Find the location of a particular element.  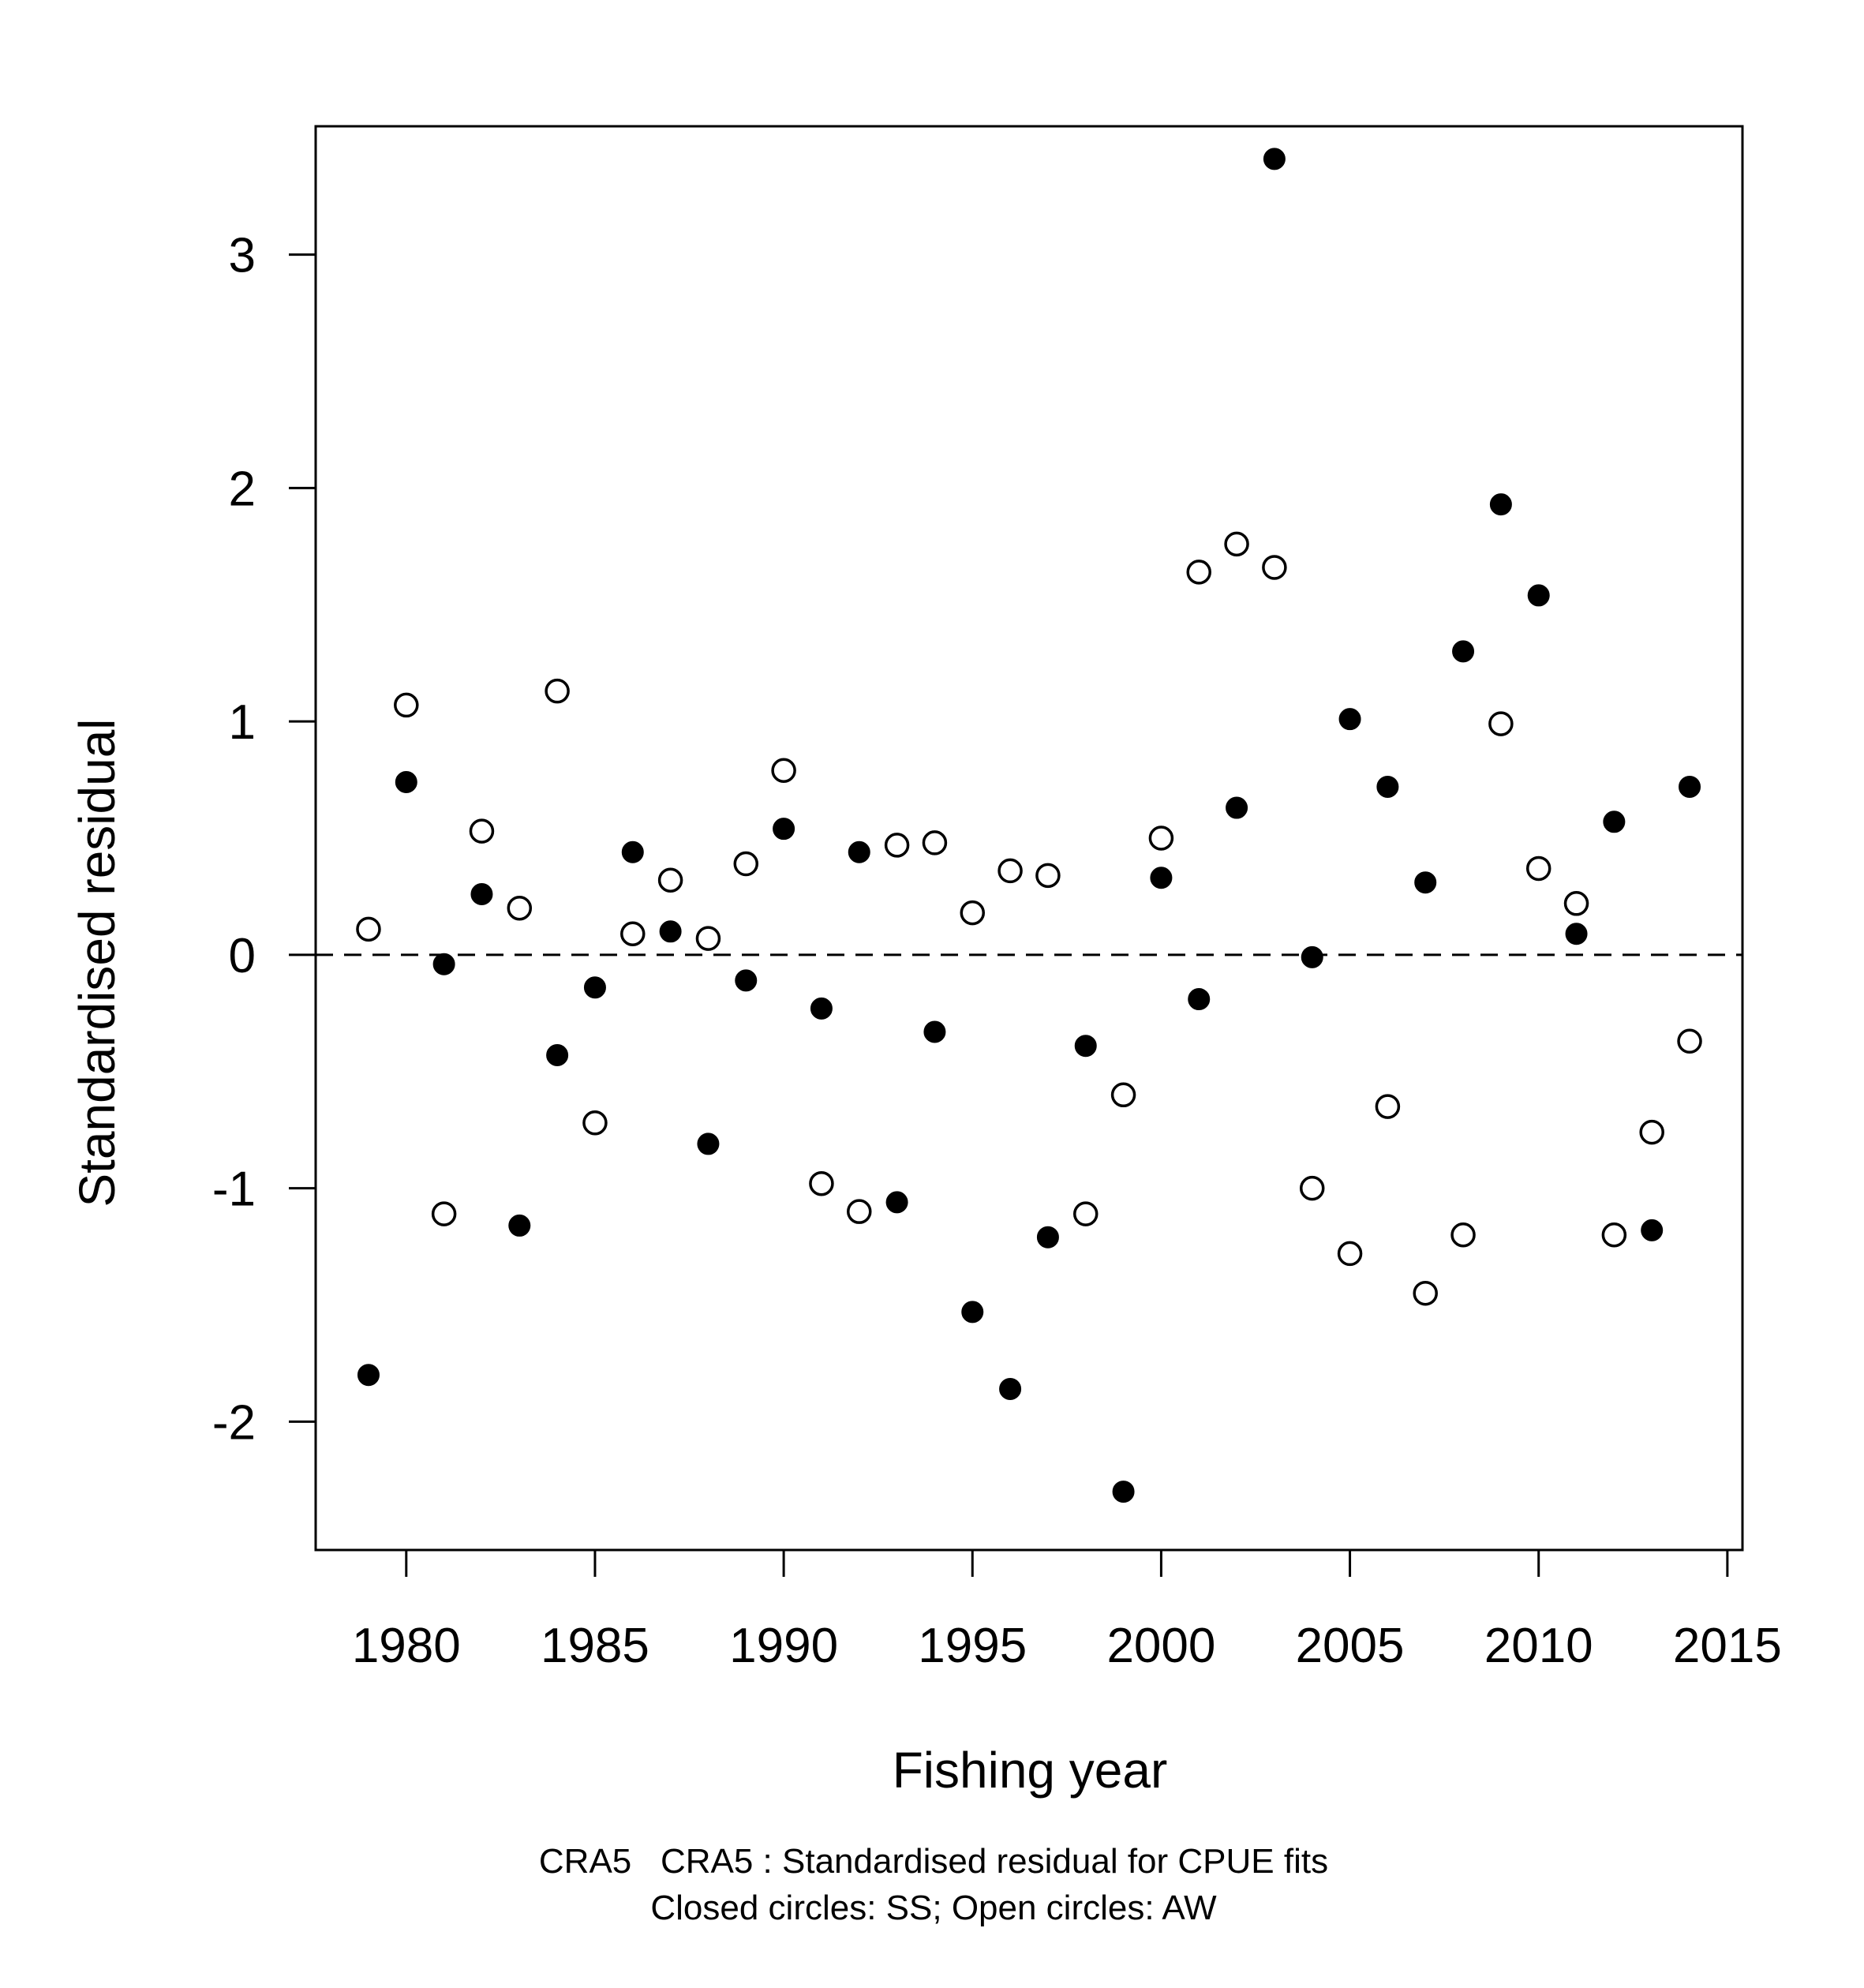

x-tick-label: 1995 is located at coordinates (972, 1646).